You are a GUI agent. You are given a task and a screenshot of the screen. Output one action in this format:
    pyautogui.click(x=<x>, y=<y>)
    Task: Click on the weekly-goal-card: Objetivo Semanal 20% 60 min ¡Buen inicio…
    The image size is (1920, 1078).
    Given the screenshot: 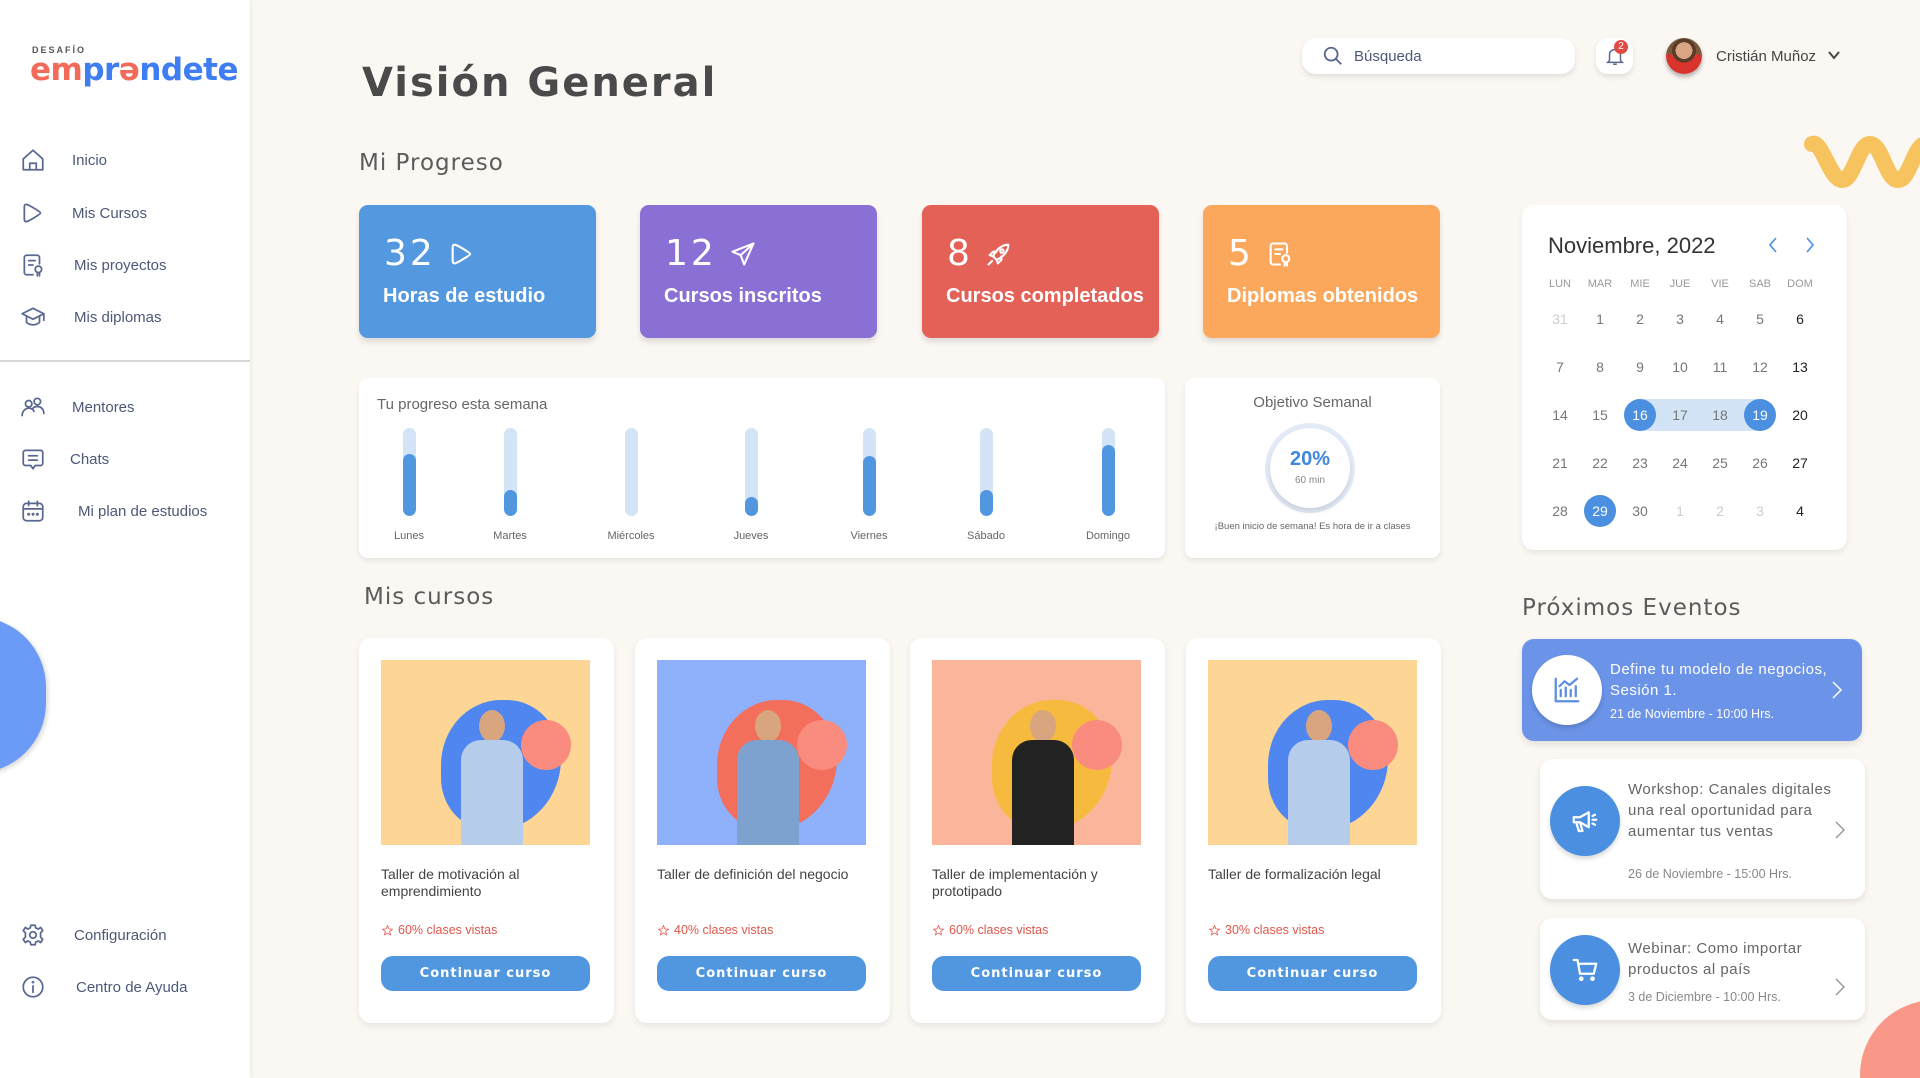 What is the action you would take?
    pyautogui.click(x=1312, y=468)
    